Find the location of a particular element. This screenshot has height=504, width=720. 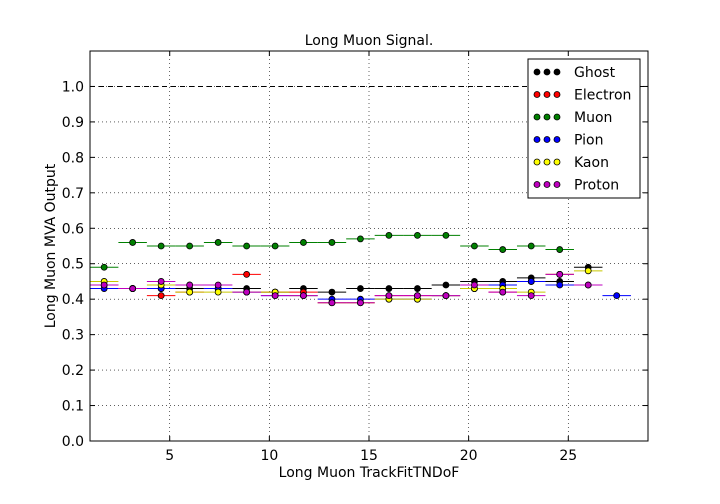

legend: Ghost Electron Muon Pion Kaon Proton is located at coordinates (584, 128).